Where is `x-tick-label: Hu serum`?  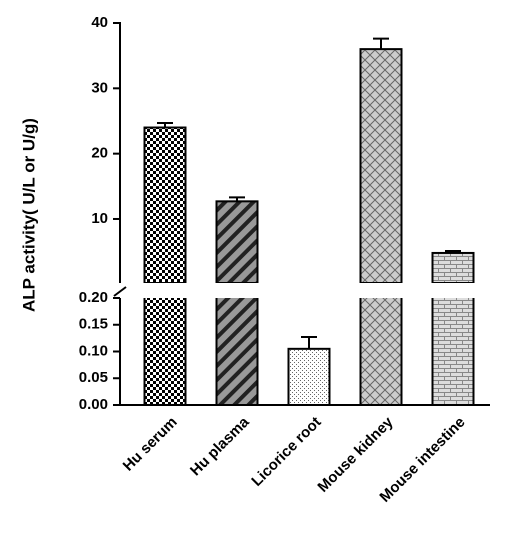 x-tick-label: Hu serum is located at coordinates (150, 444).